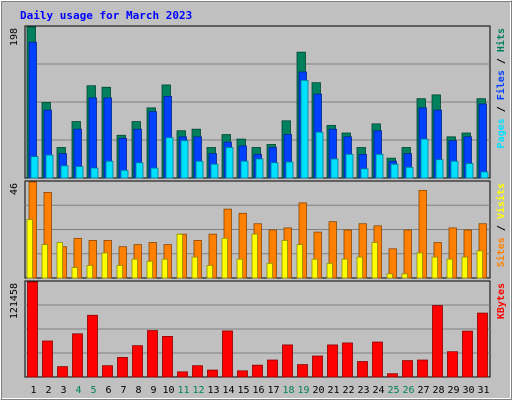 The height and width of the screenshot is (400, 512). Describe the element at coordinates (48, 390) in the screenshot. I see `x-tick-label: 2` at that location.